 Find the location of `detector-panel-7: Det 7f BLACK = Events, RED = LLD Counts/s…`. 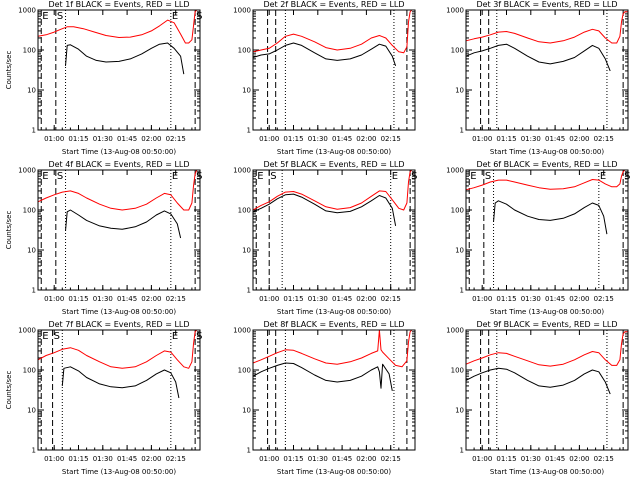

detector-panel-7: Det 7f BLACK = Events, RED = LLD Counts/s… is located at coordinates (103, 398).